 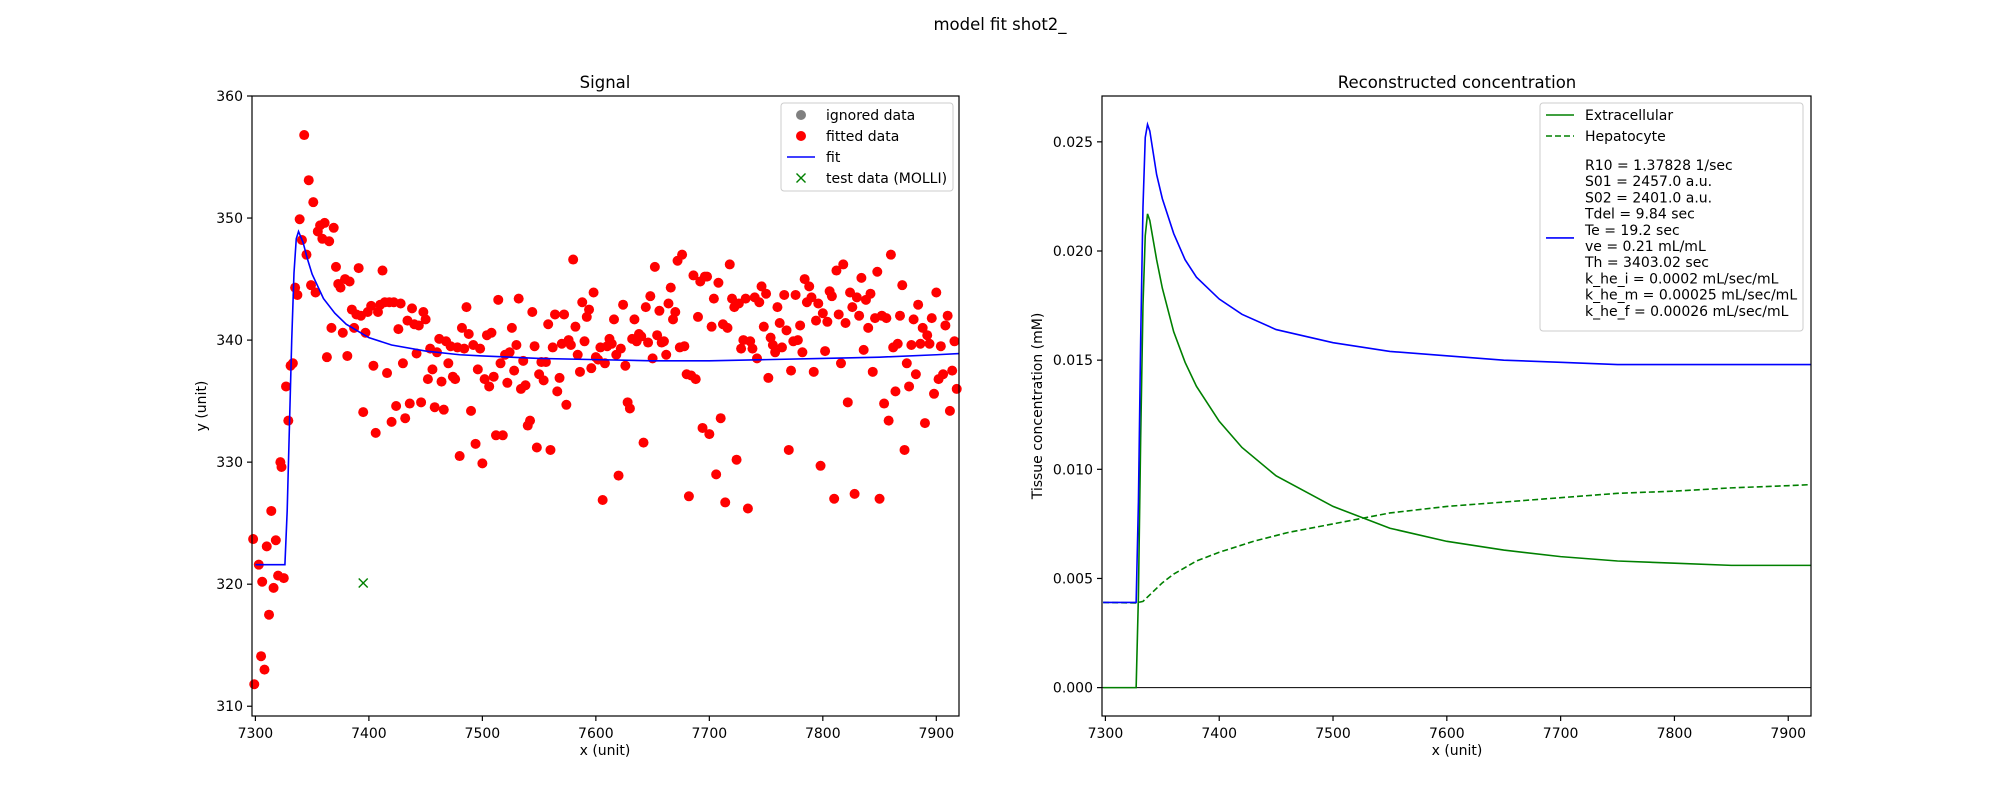 I want to click on param-text-line: Te = 19.2 sec, so click(x=1632, y=231).